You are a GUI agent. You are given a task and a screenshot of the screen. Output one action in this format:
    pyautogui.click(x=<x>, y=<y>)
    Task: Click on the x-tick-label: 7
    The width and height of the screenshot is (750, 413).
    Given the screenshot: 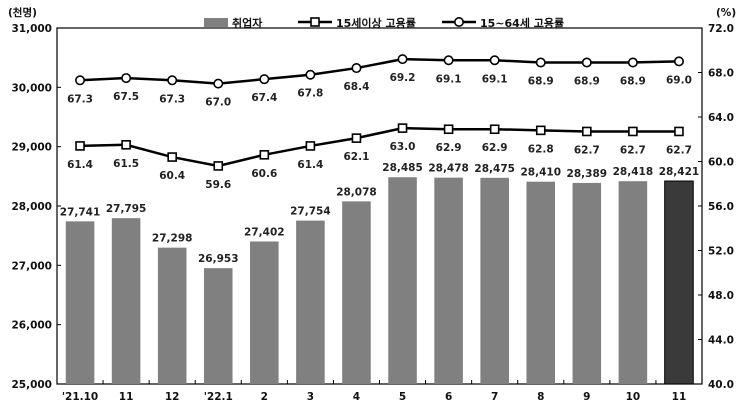 What is the action you would take?
    pyautogui.click(x=494, y=397)
    